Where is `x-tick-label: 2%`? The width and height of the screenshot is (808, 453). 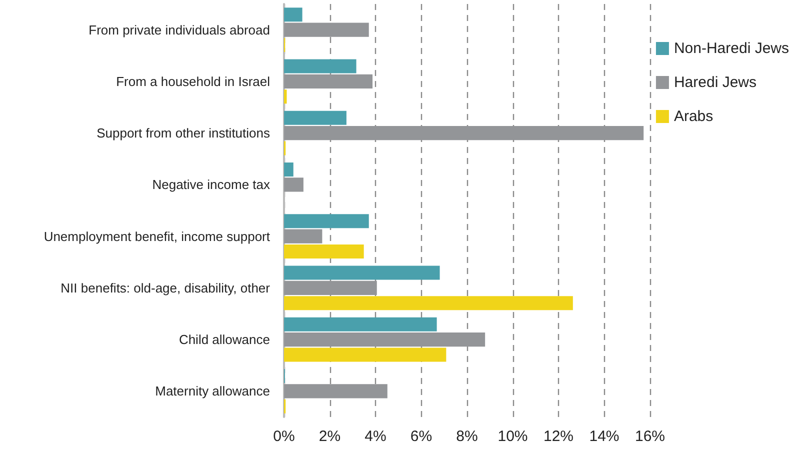
x-tick-label: 2% is located at coordinates (329, 436).